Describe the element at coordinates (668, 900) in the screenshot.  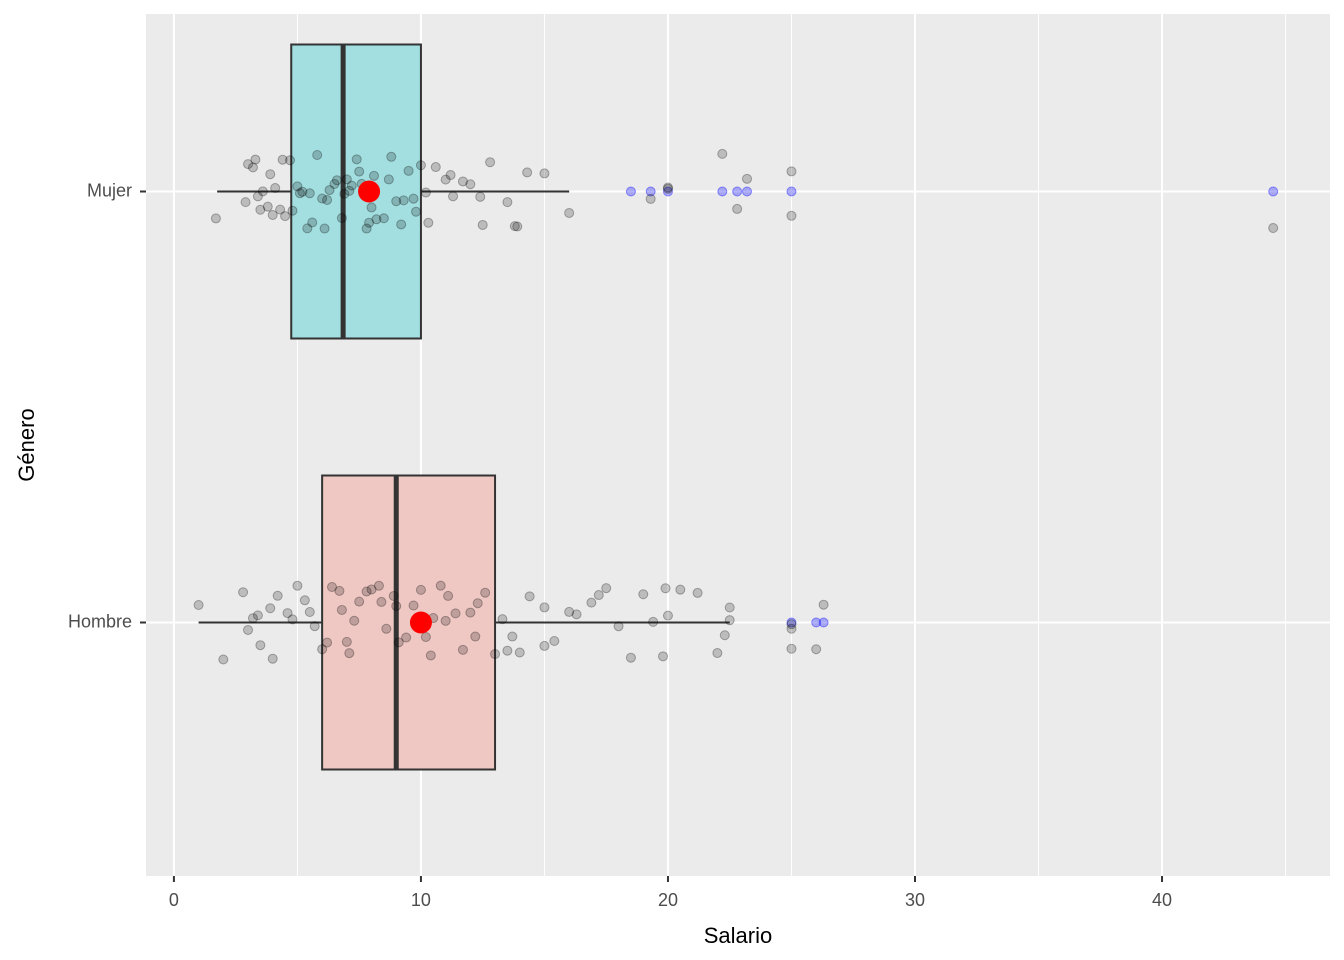
I see `x-tick-label: 20` at that location.